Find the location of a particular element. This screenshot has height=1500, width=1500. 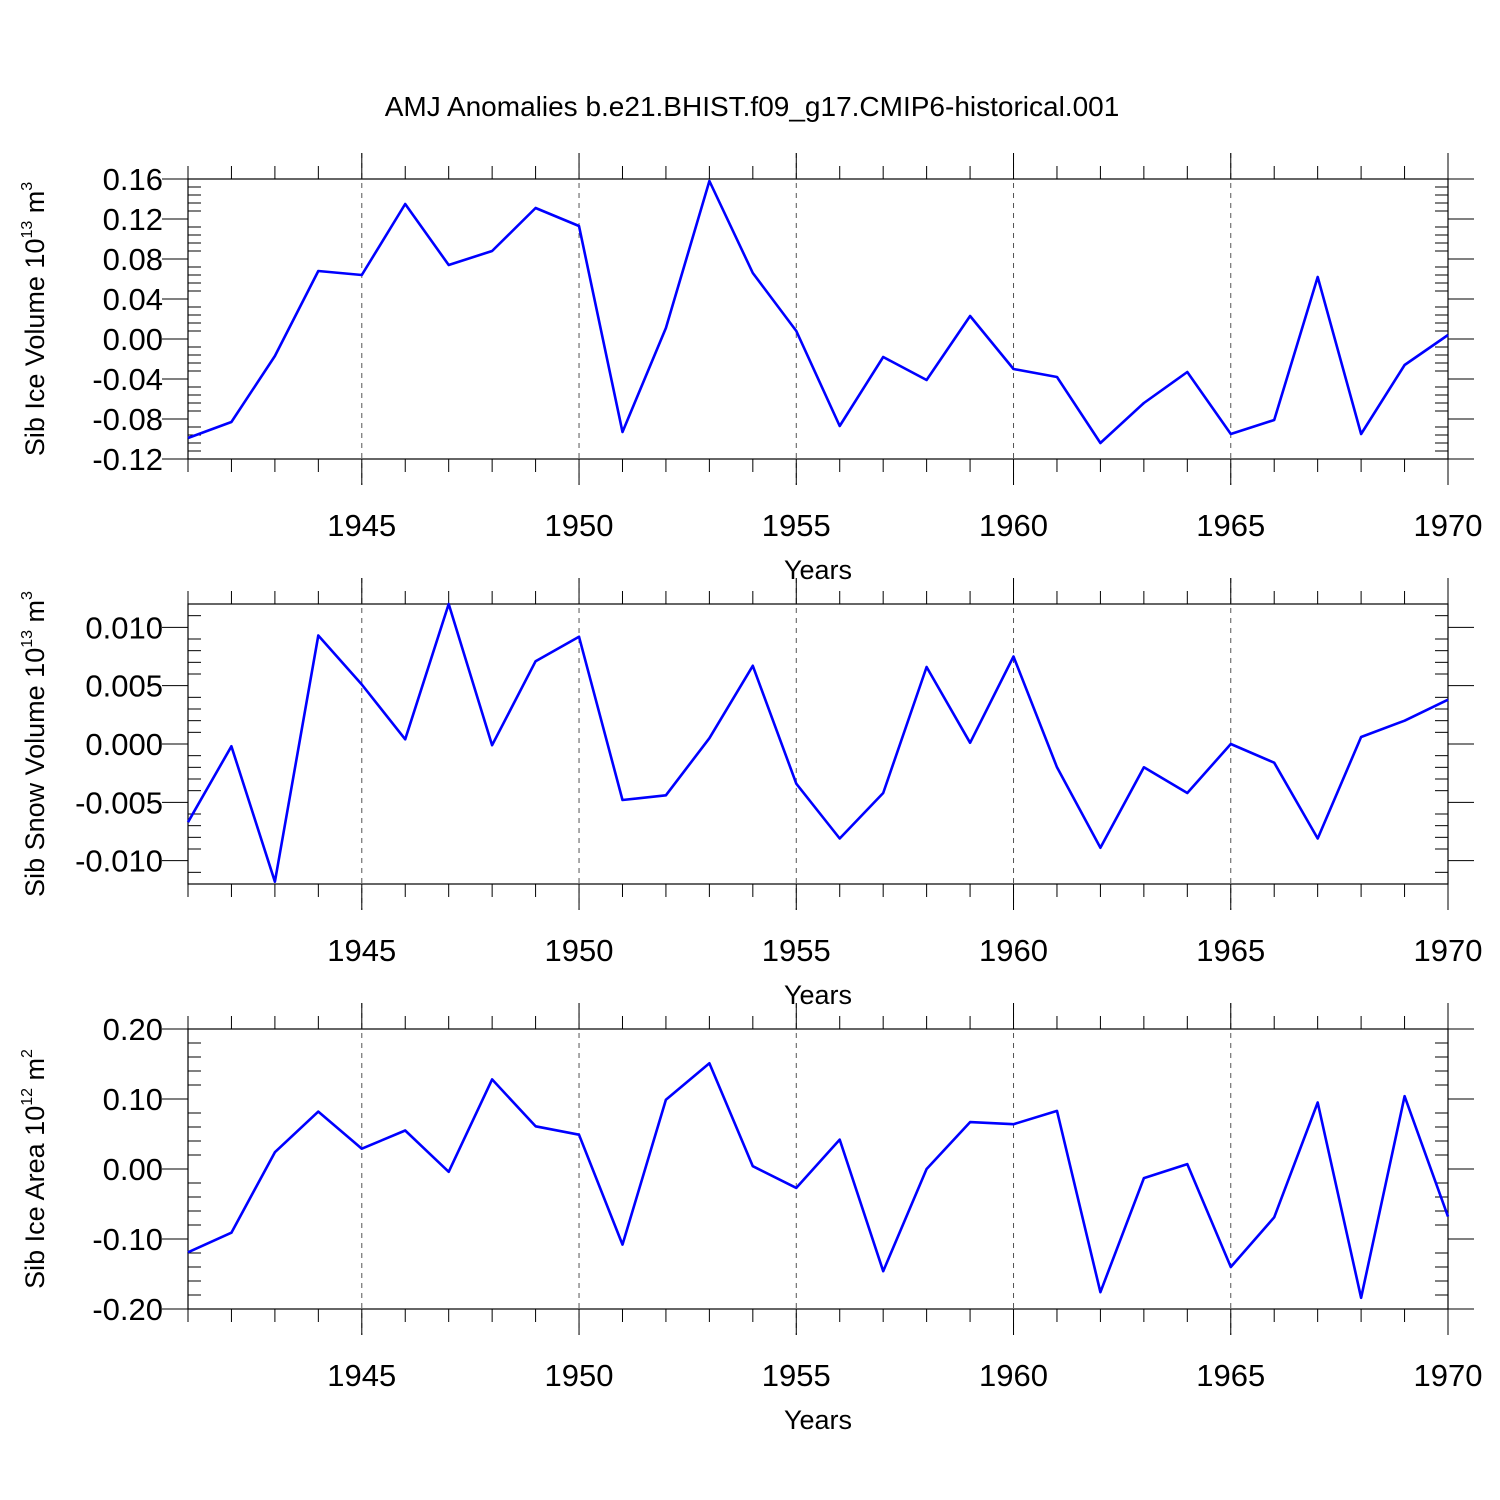

series-line is located at coordinates (818, 312).